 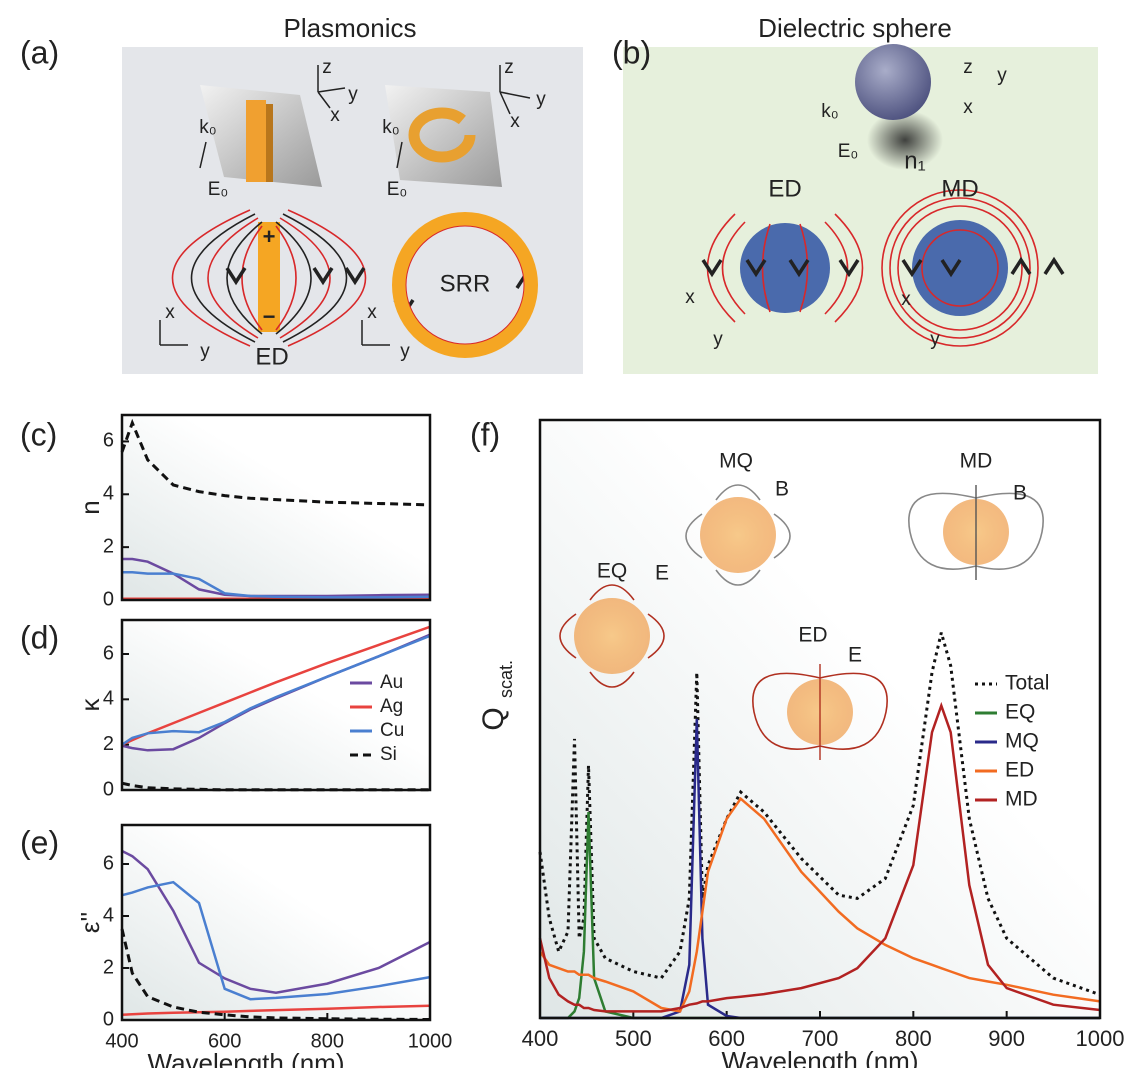 I want to click on diagram-label: SRR, so click(x=465, y=283).